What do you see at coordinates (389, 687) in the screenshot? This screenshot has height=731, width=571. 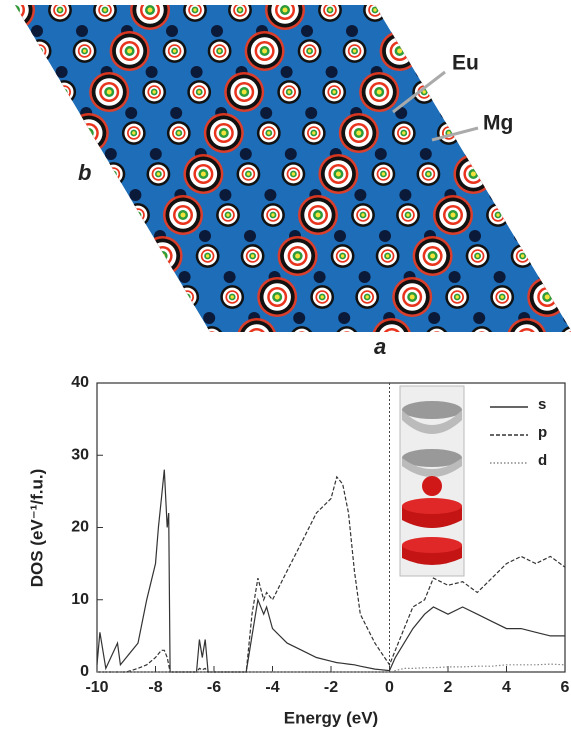 I see `x-tick-label: 0` at bounding box center [389, 687].